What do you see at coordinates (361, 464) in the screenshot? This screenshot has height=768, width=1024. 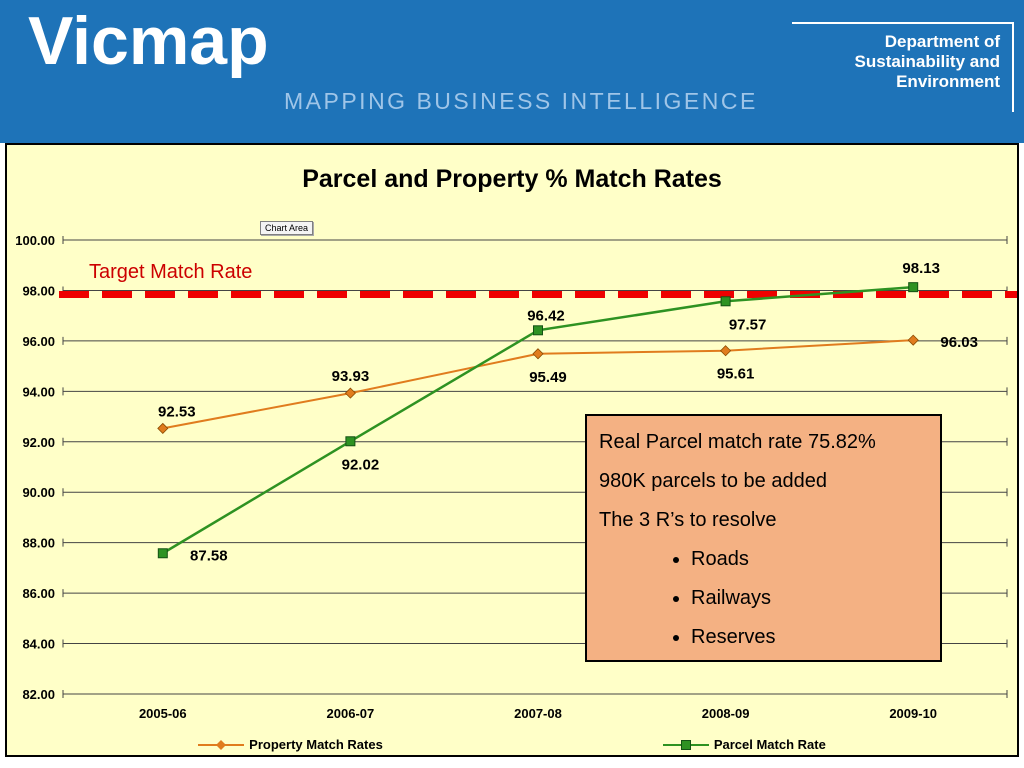 I see `svg-text: 92.02` at bounding box center [361, 464].